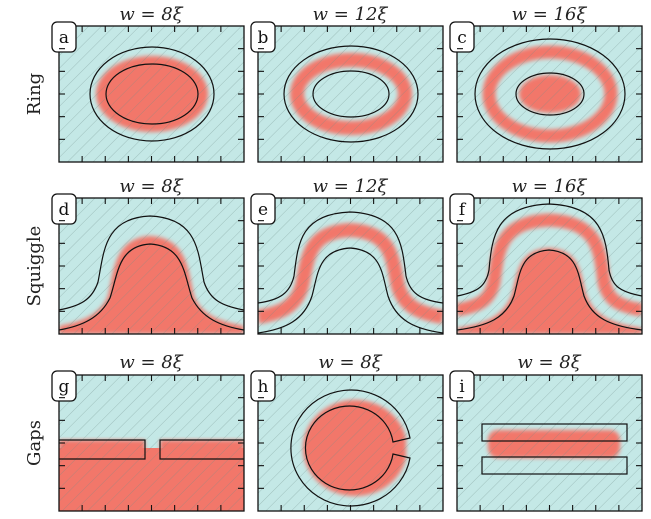 This screenshot has width=651, height=519. What do you see at coordinates (549, 443) in the screenshot?
I see `panel-i` at bounding box center [549, 443].